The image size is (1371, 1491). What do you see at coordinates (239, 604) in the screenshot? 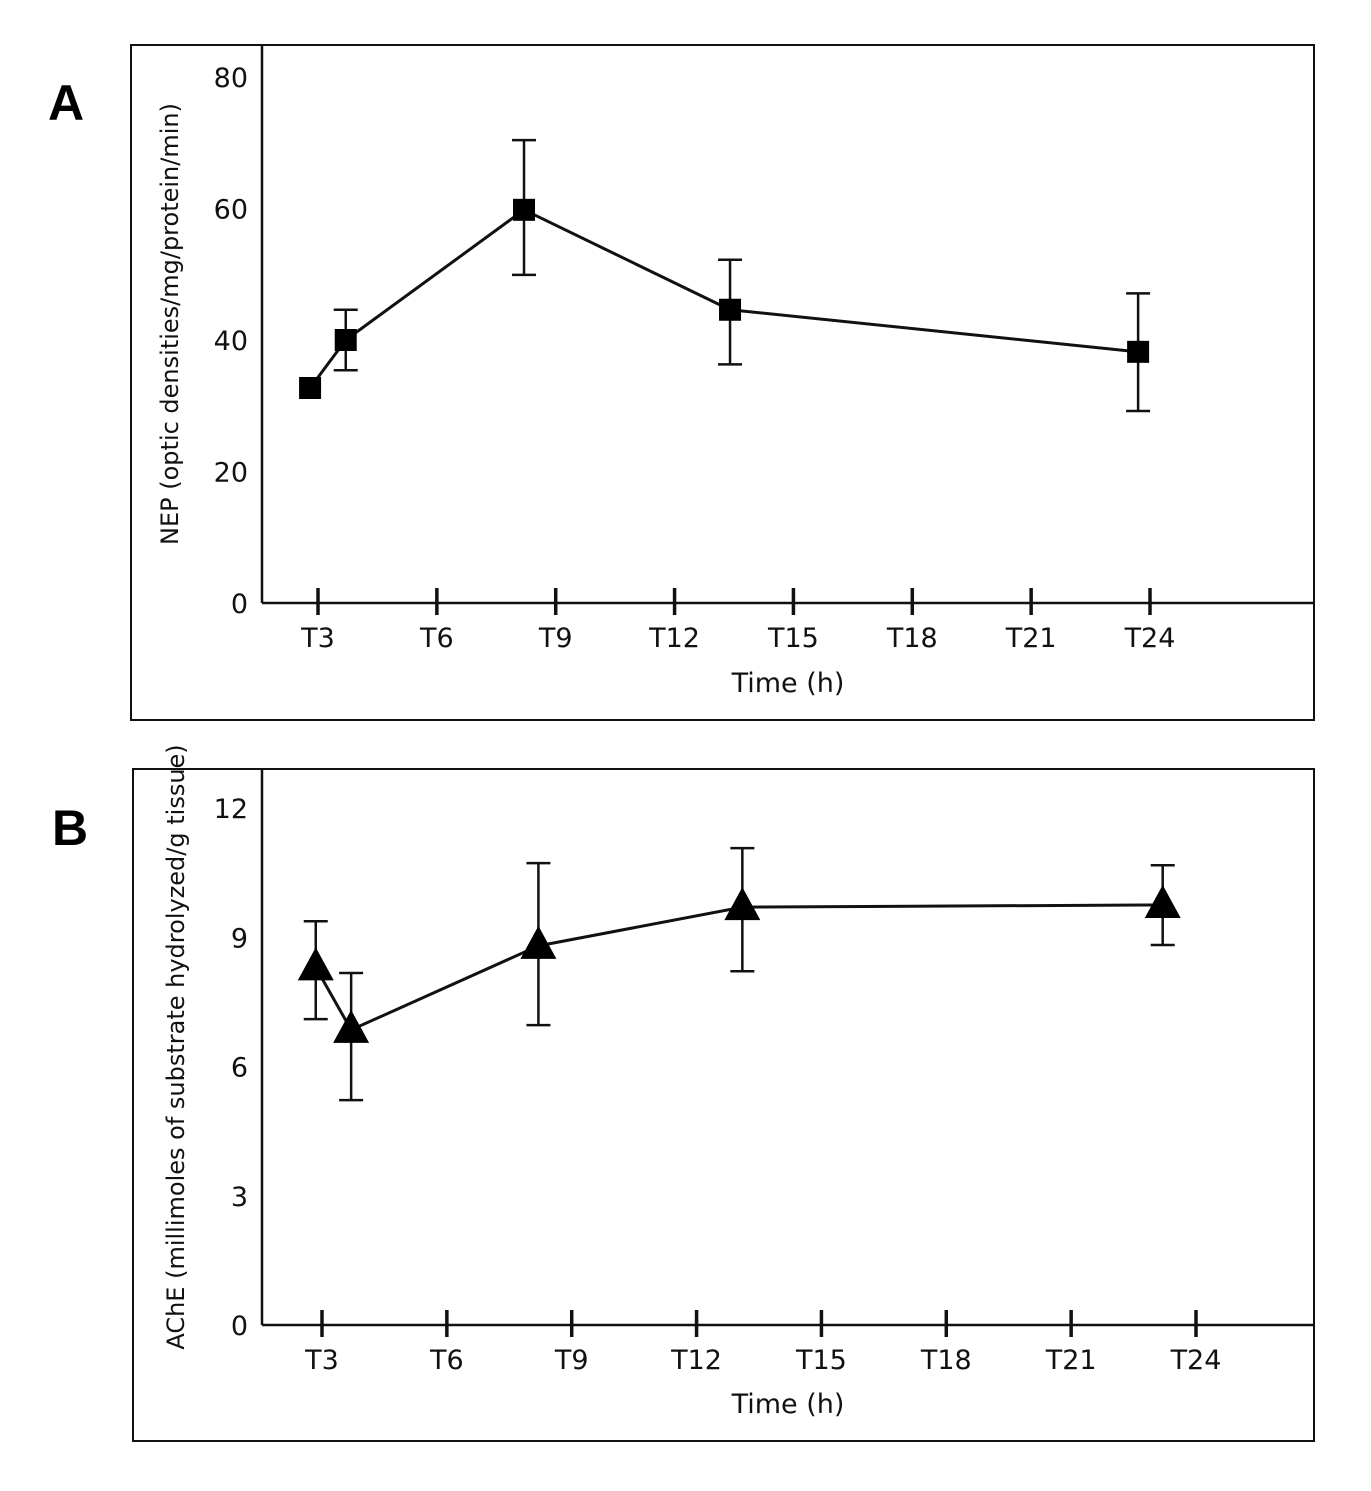
I see `panel-a-y-tick-label: 0` at bounding box center [239, 604].